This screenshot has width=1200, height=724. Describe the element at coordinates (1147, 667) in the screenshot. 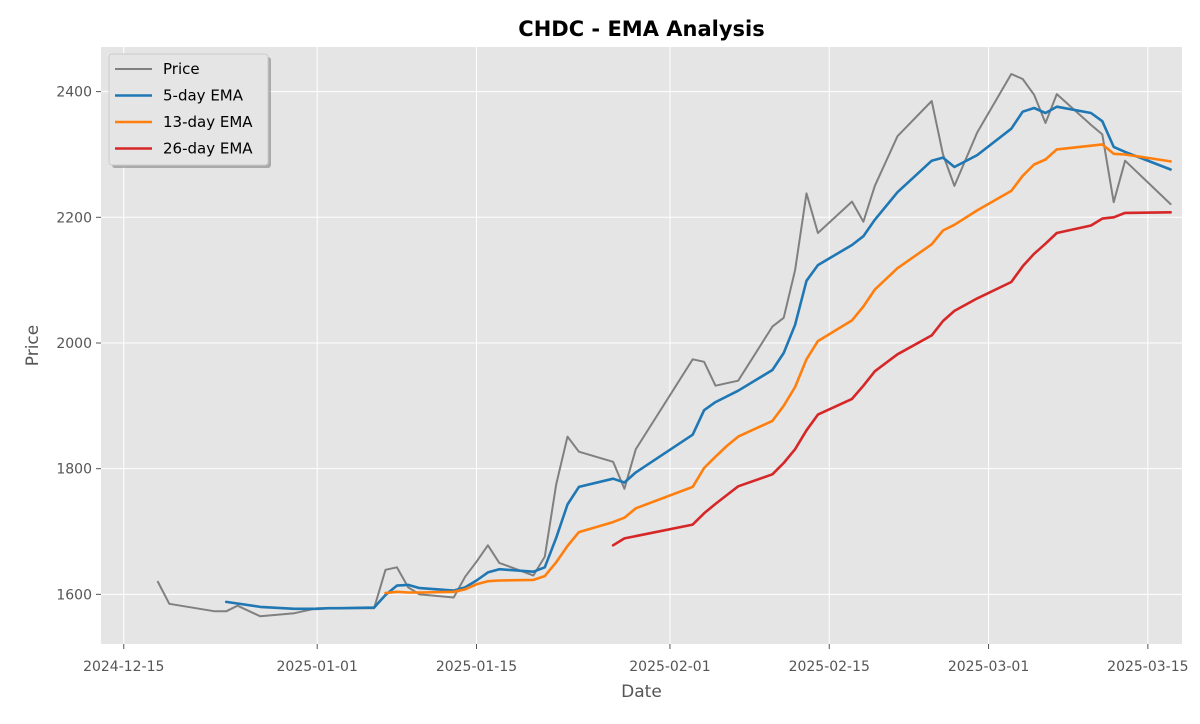

I see `x-tick-label: 2025-03-15` at that location.